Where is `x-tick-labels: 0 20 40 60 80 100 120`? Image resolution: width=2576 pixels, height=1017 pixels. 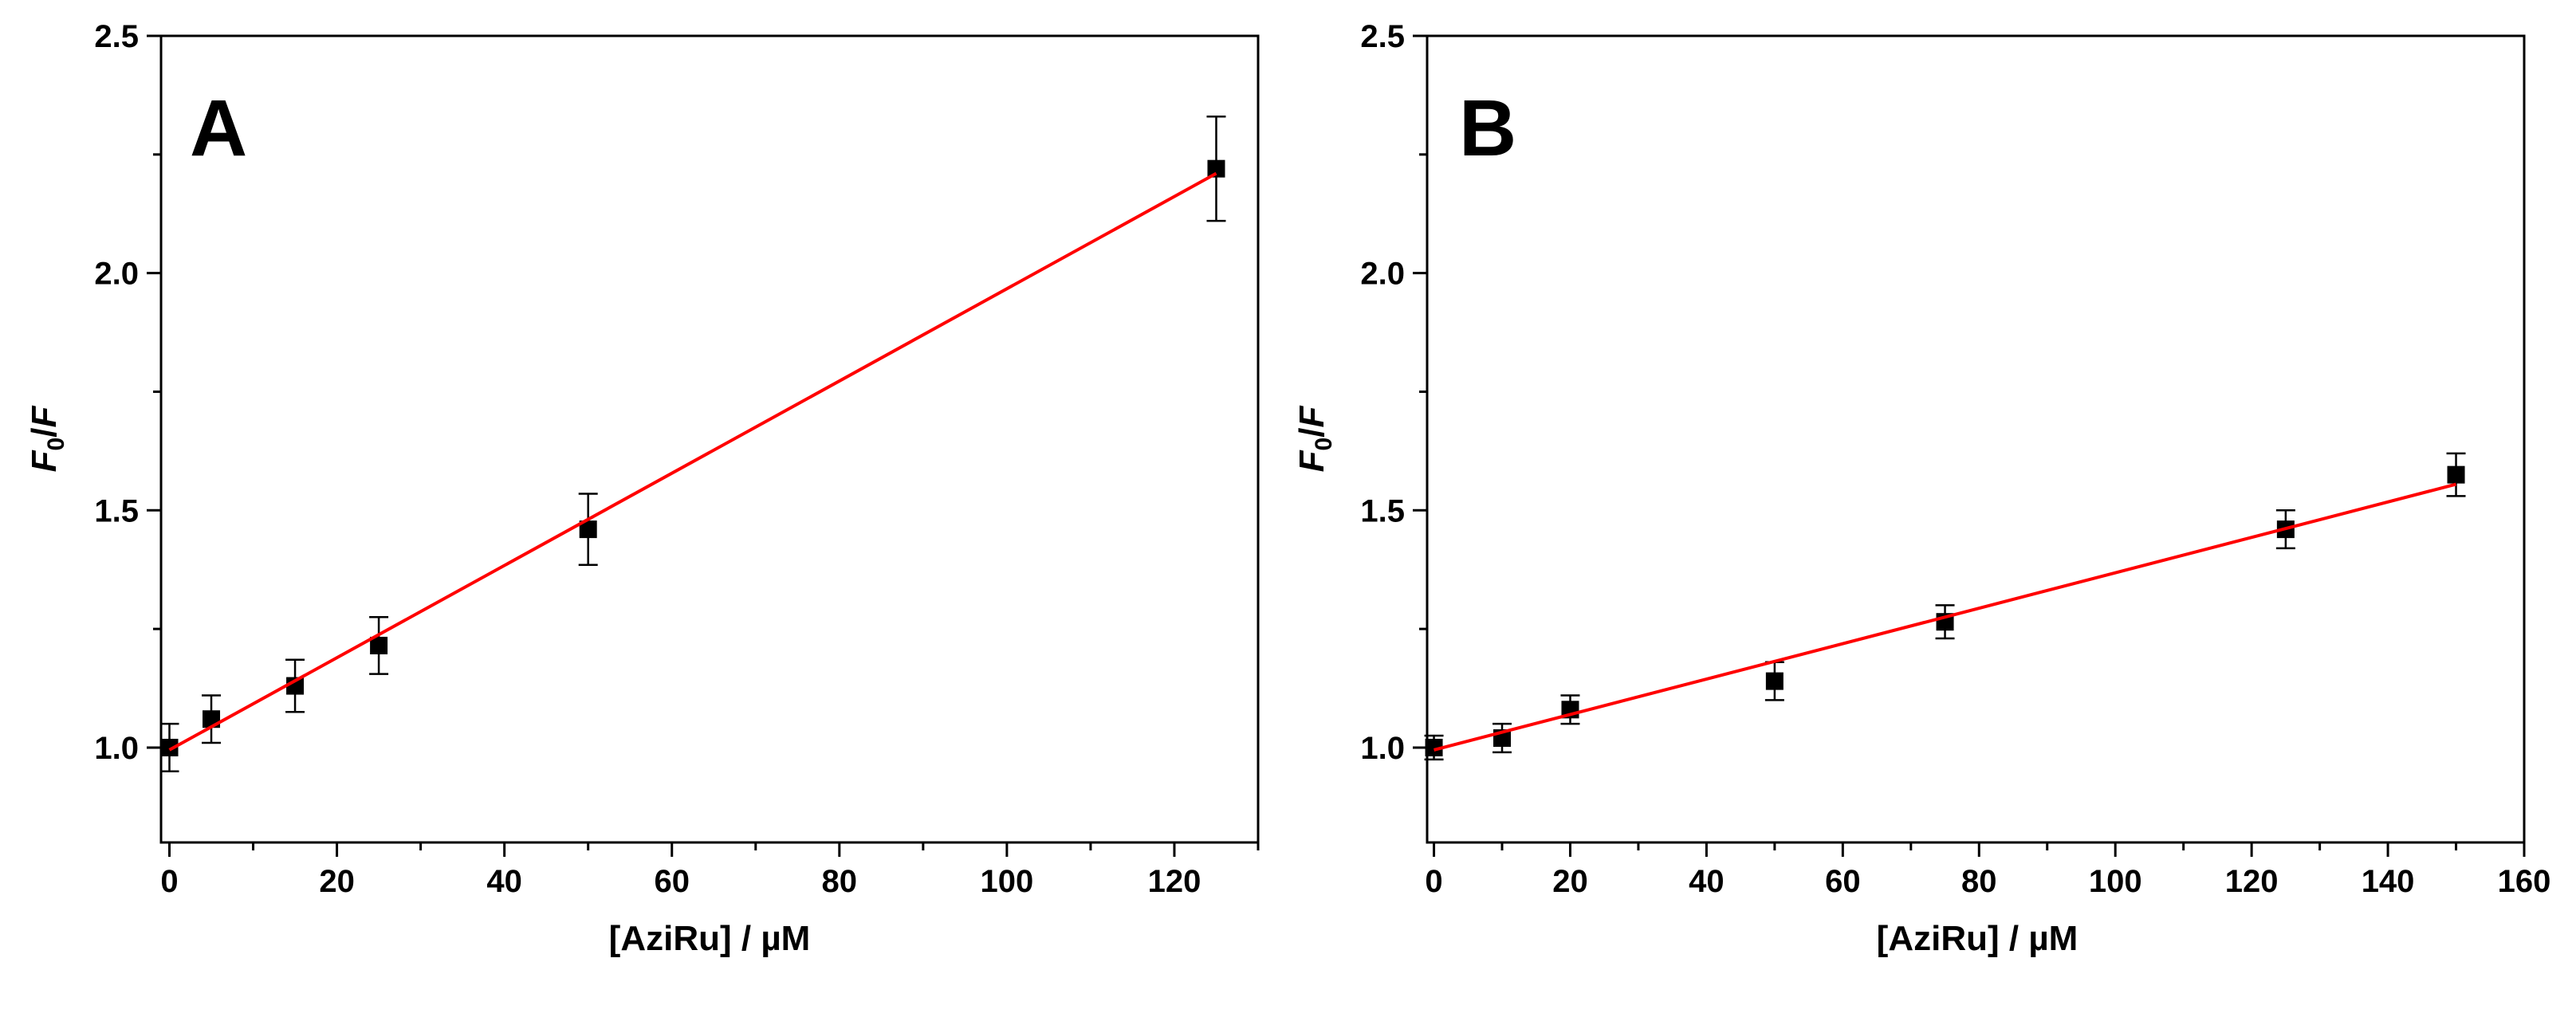
x-tick-labels: 0 20 40 60 80 100 120 is located at coordinates (681, 881).